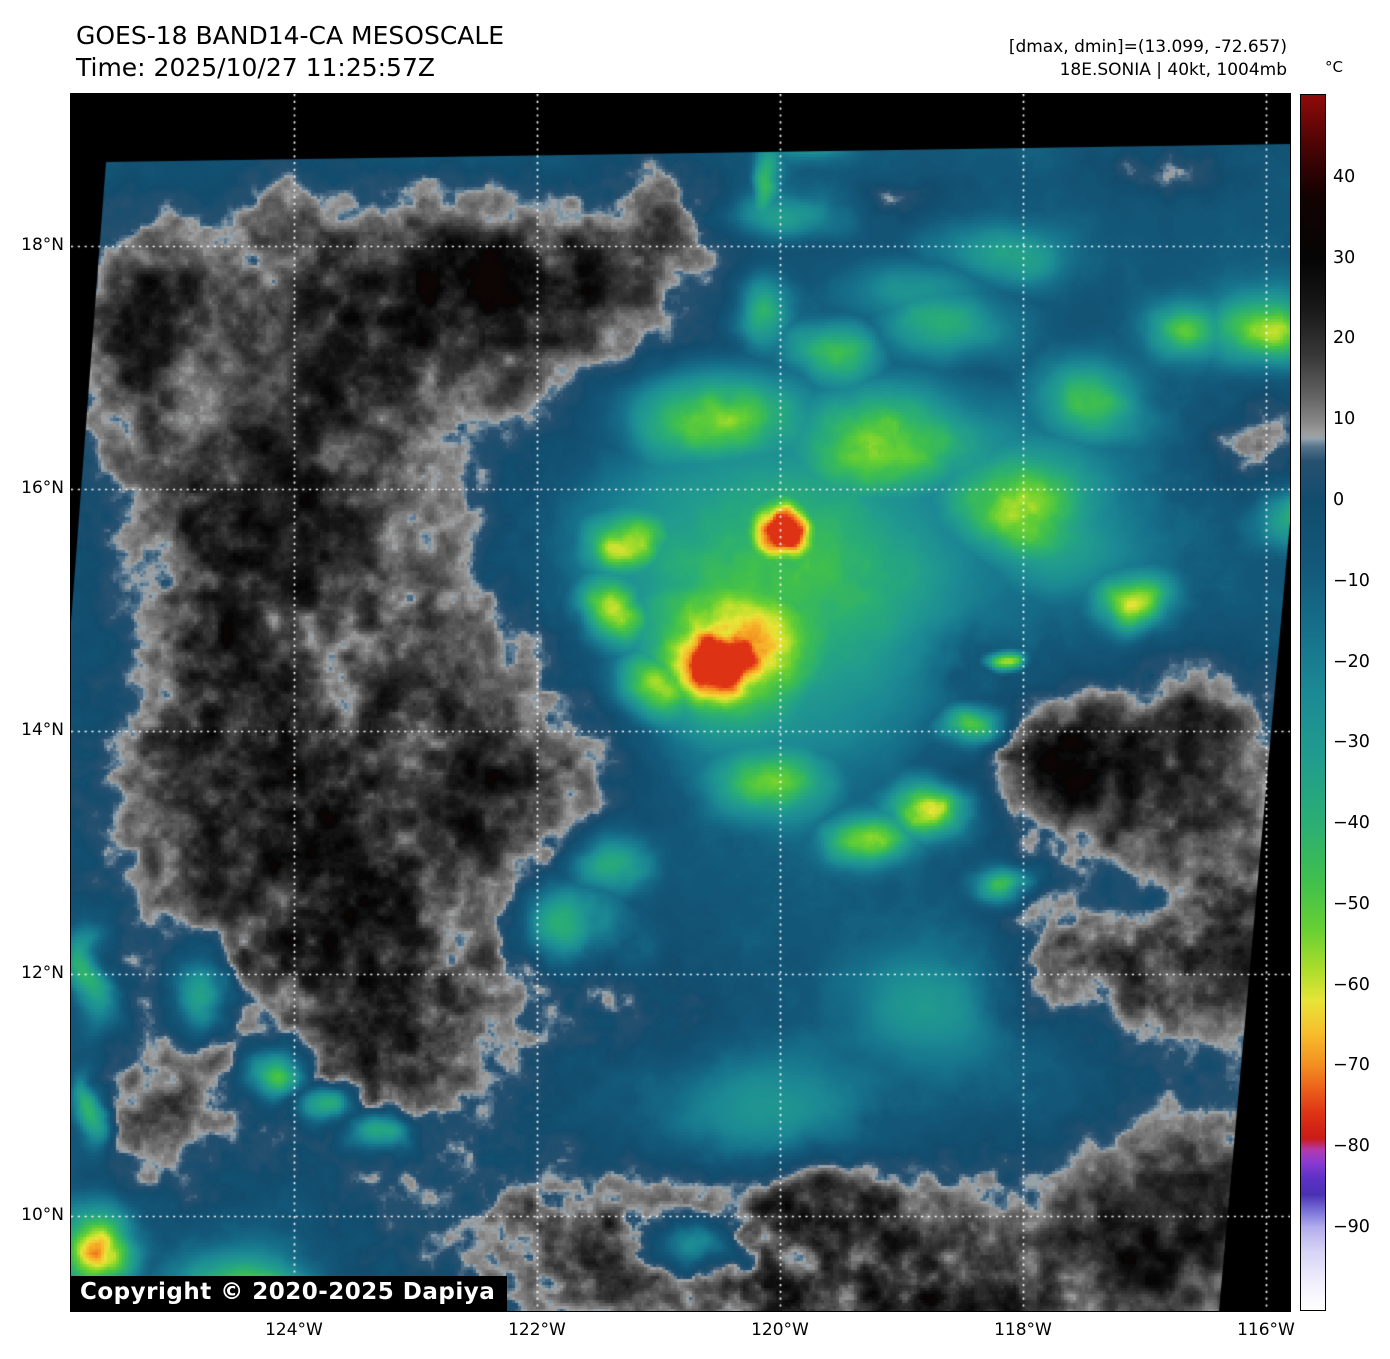 This screenshot has height=1359, width=1390. What do you see at coordinates (1023, 1330) in the screenshot?
I see `lon-tick-label: 118°W` at bounding box center [1023, 1330].